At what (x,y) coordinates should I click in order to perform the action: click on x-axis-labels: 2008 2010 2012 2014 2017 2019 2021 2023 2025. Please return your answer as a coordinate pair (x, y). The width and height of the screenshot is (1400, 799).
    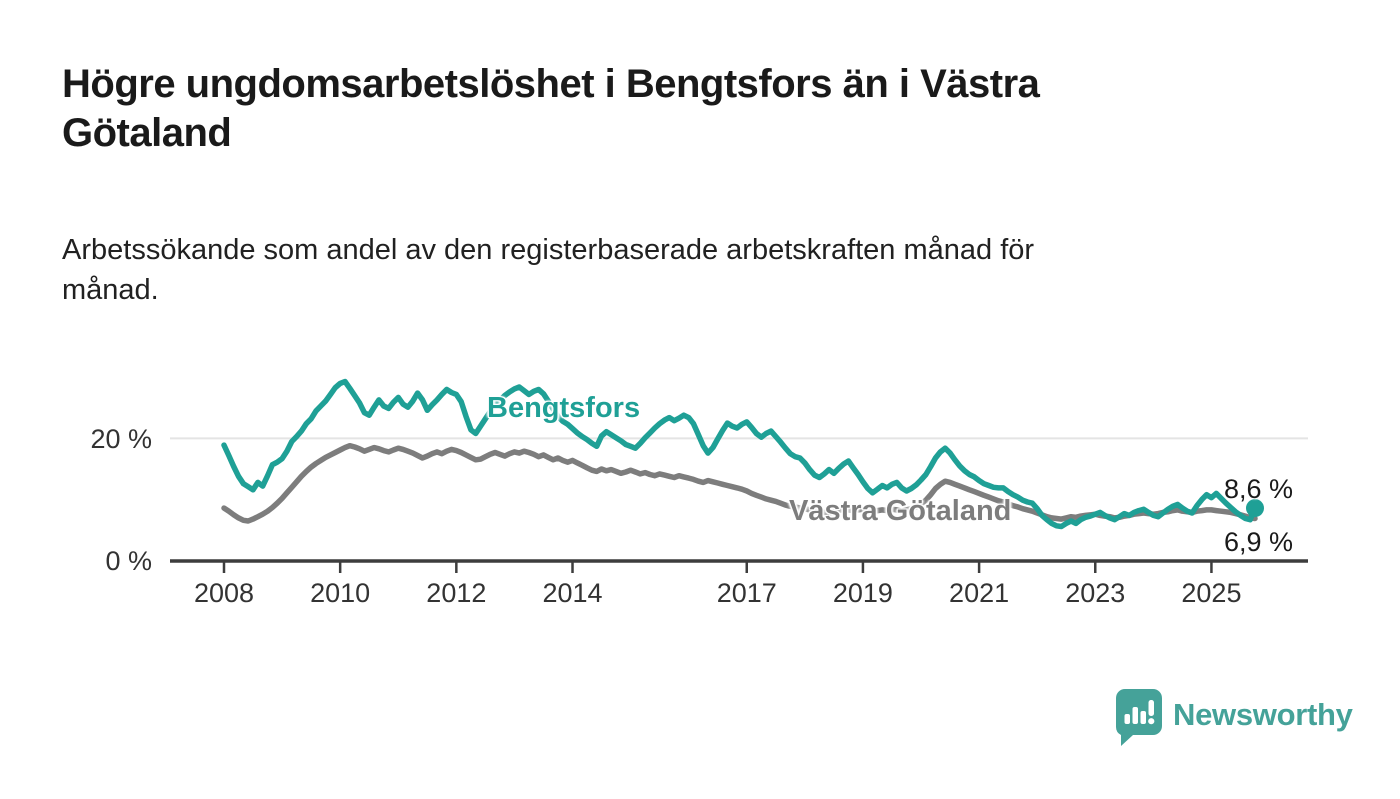
    Looking at the image, I should click on (718, 593).